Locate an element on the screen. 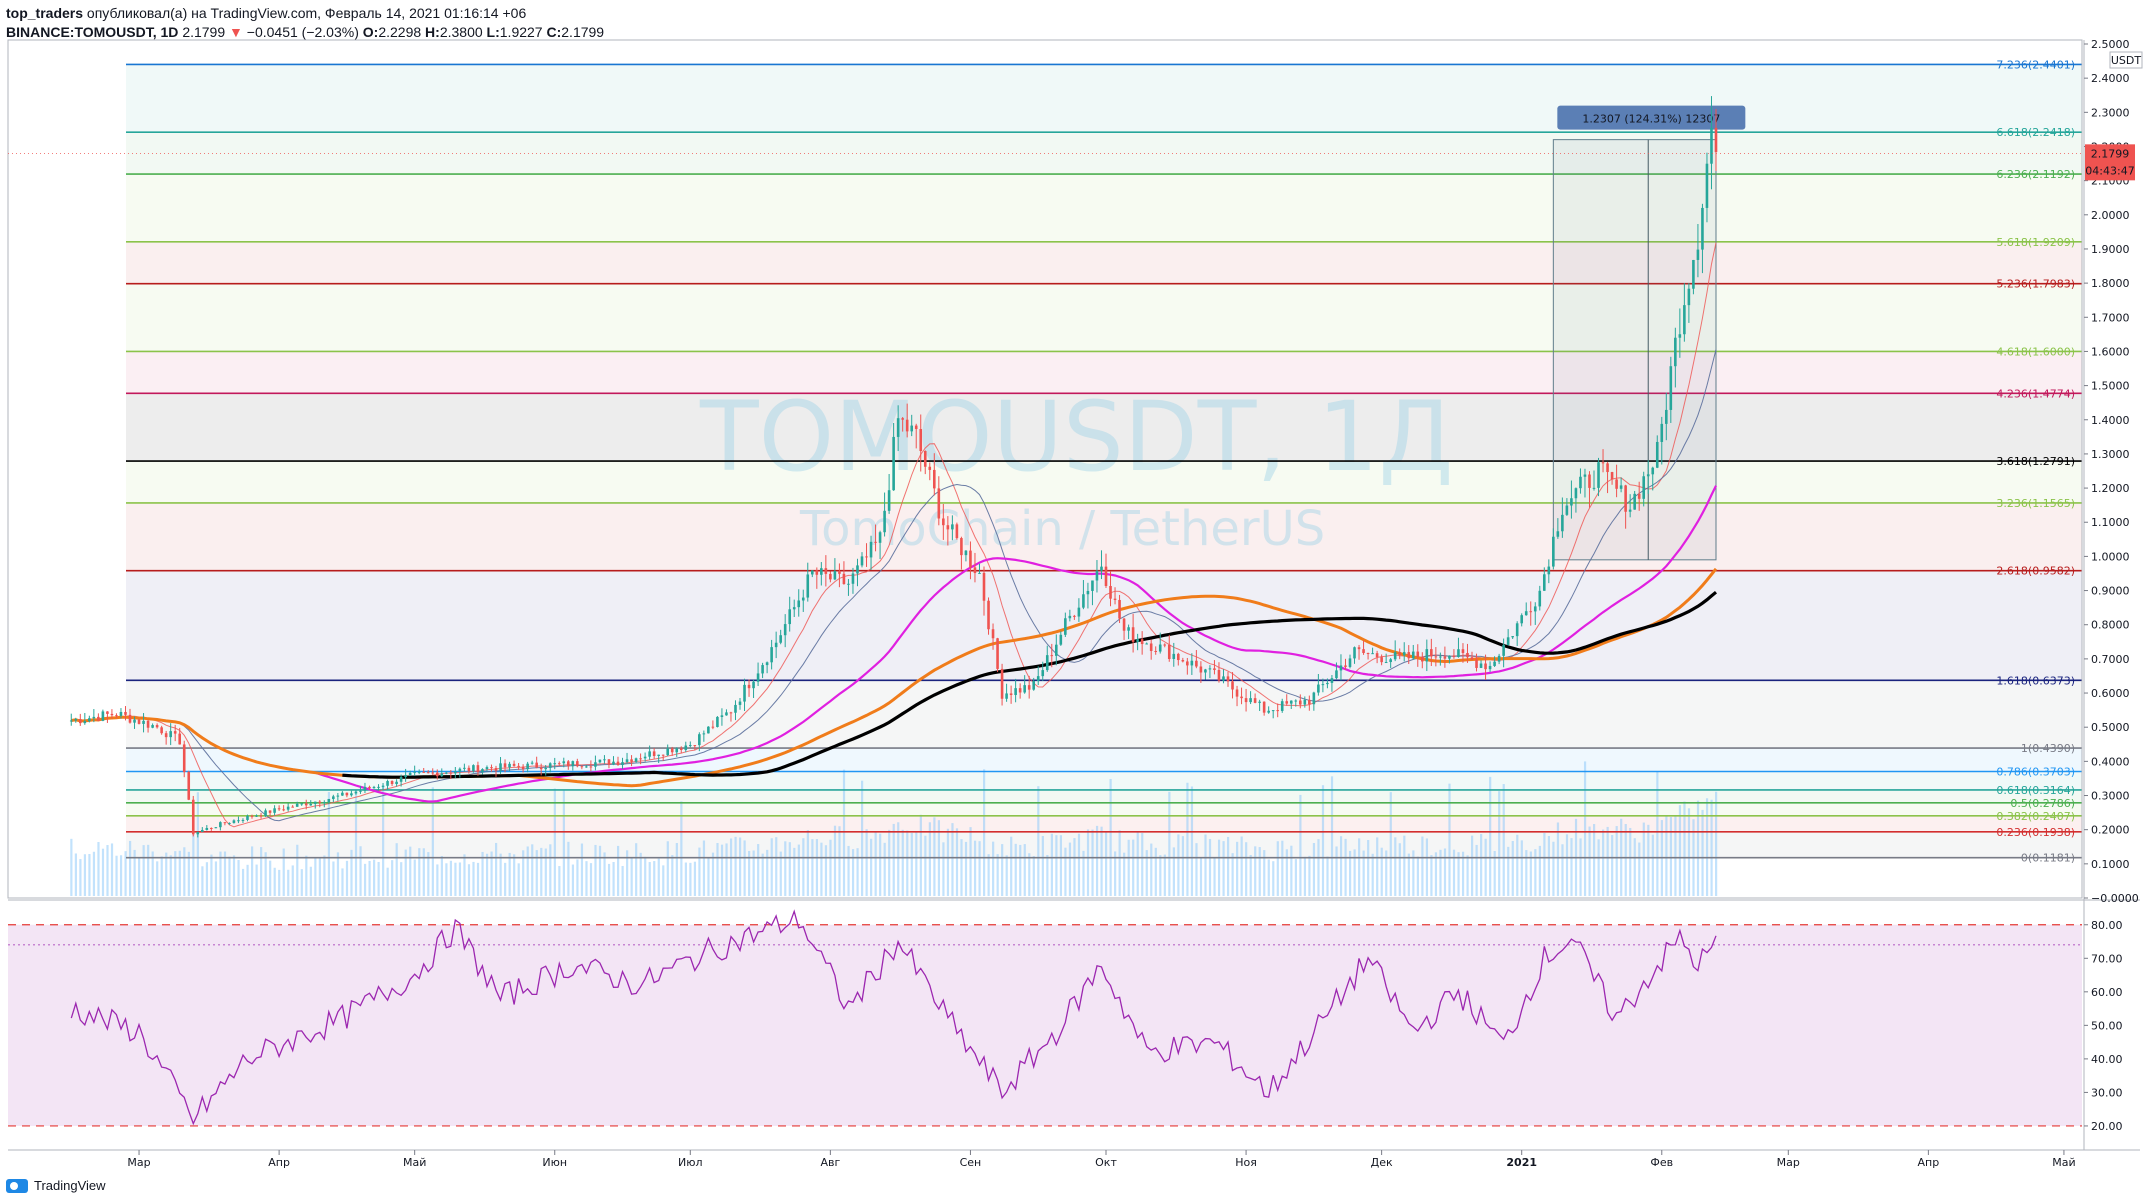 This screenshot has height=1203, width=2148. month-label: Окт is located at coordinates (1106, 1162).